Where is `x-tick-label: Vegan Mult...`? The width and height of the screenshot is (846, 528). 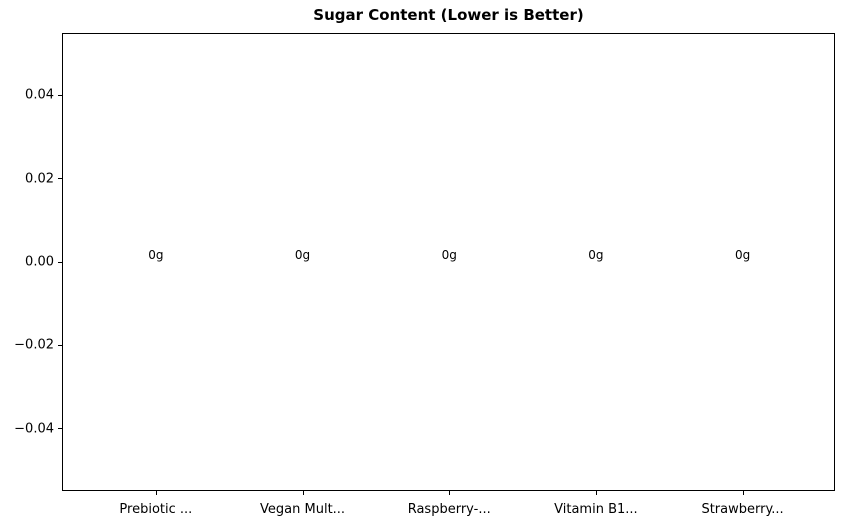 x-tick-label: Vegan Mult... is located at coordinates (303, 509).